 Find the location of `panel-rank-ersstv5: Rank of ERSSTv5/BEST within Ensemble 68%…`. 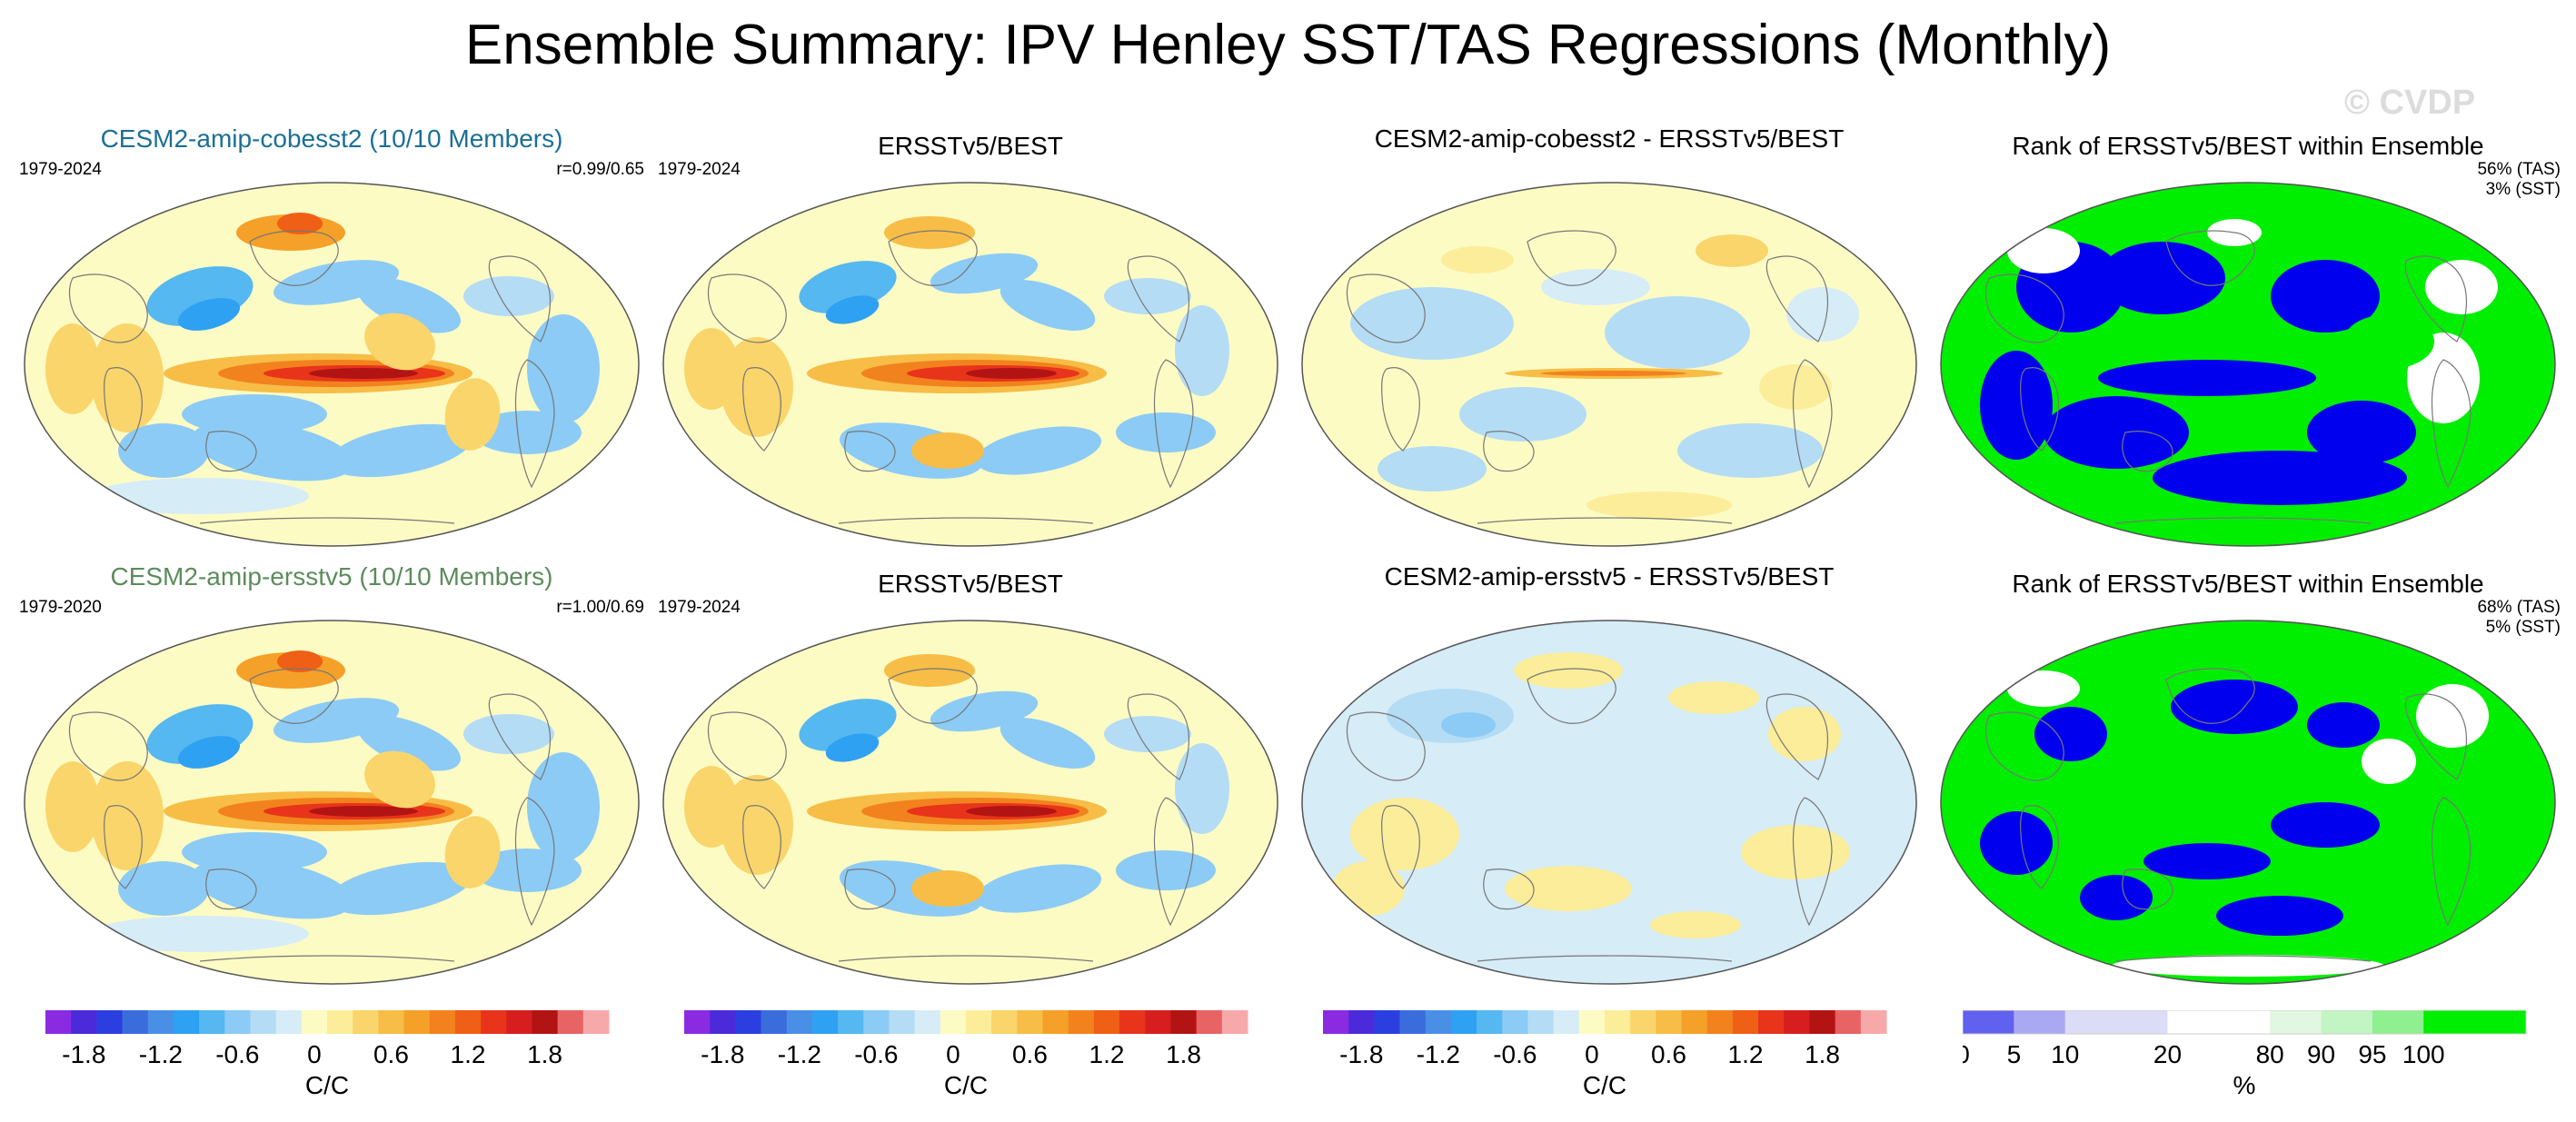

panel-rank-ersstv5: Rank of ERSSTv5/BEST within Ensemble 68%… is located at coordinates (2248, 775).